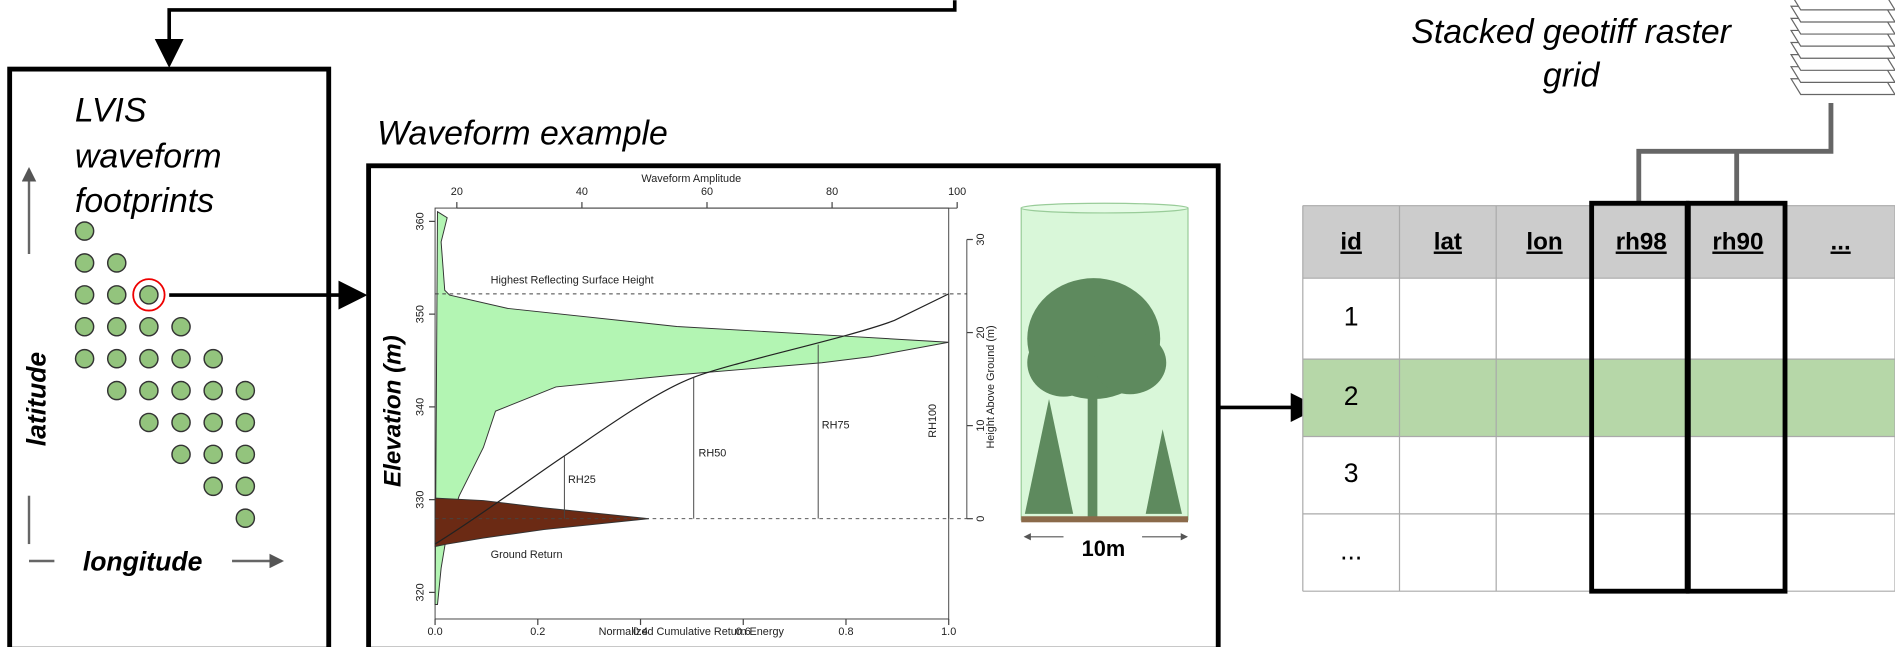  I want to click on top-connector, so click(555, 34).